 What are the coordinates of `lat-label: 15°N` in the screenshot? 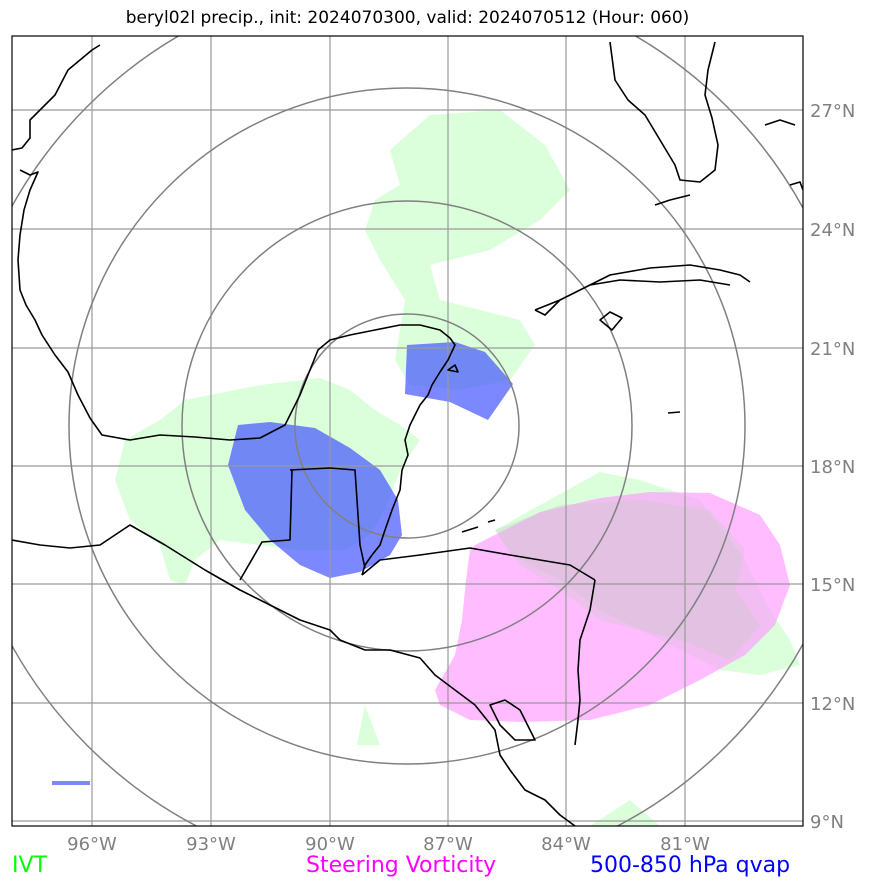 It's located at (832, 585).